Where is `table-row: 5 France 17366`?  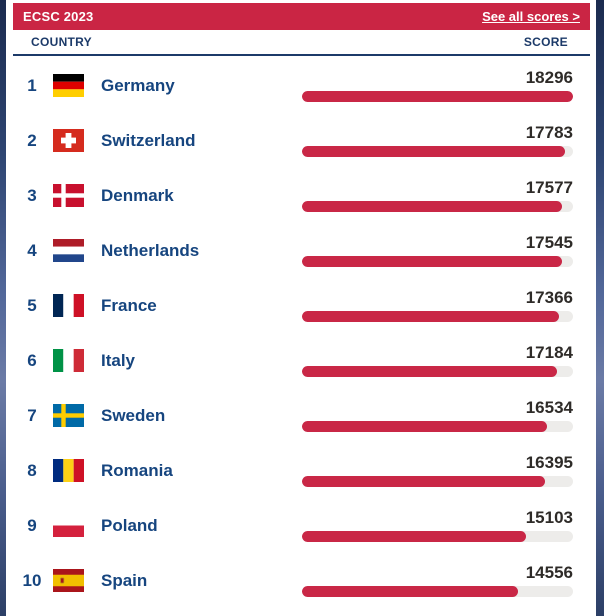
table-row: 5 France 17366 is located at coordinates (301, 305).